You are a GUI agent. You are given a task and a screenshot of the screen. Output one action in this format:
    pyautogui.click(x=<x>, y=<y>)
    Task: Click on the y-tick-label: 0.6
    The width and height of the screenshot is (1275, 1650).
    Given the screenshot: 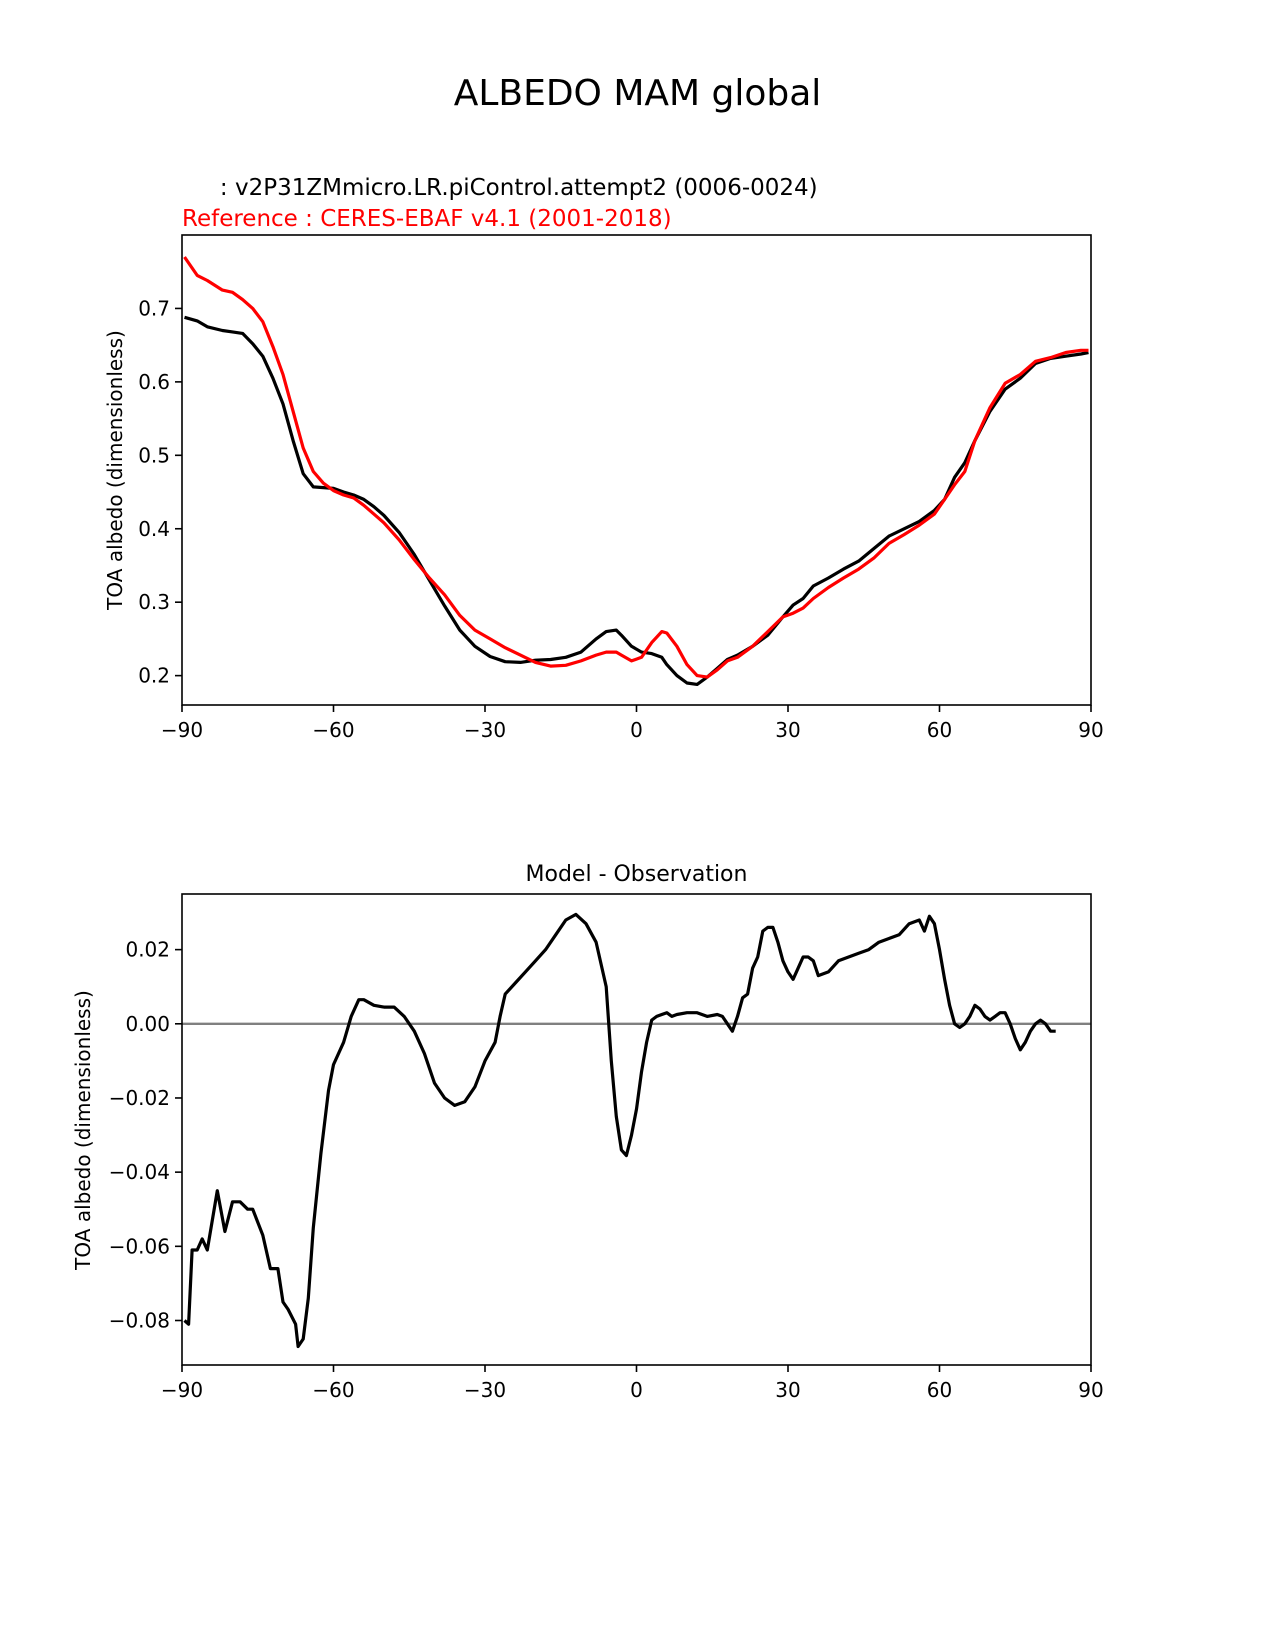 What is the action you would take?
    pyautogui.click(x=154, y=382)
    